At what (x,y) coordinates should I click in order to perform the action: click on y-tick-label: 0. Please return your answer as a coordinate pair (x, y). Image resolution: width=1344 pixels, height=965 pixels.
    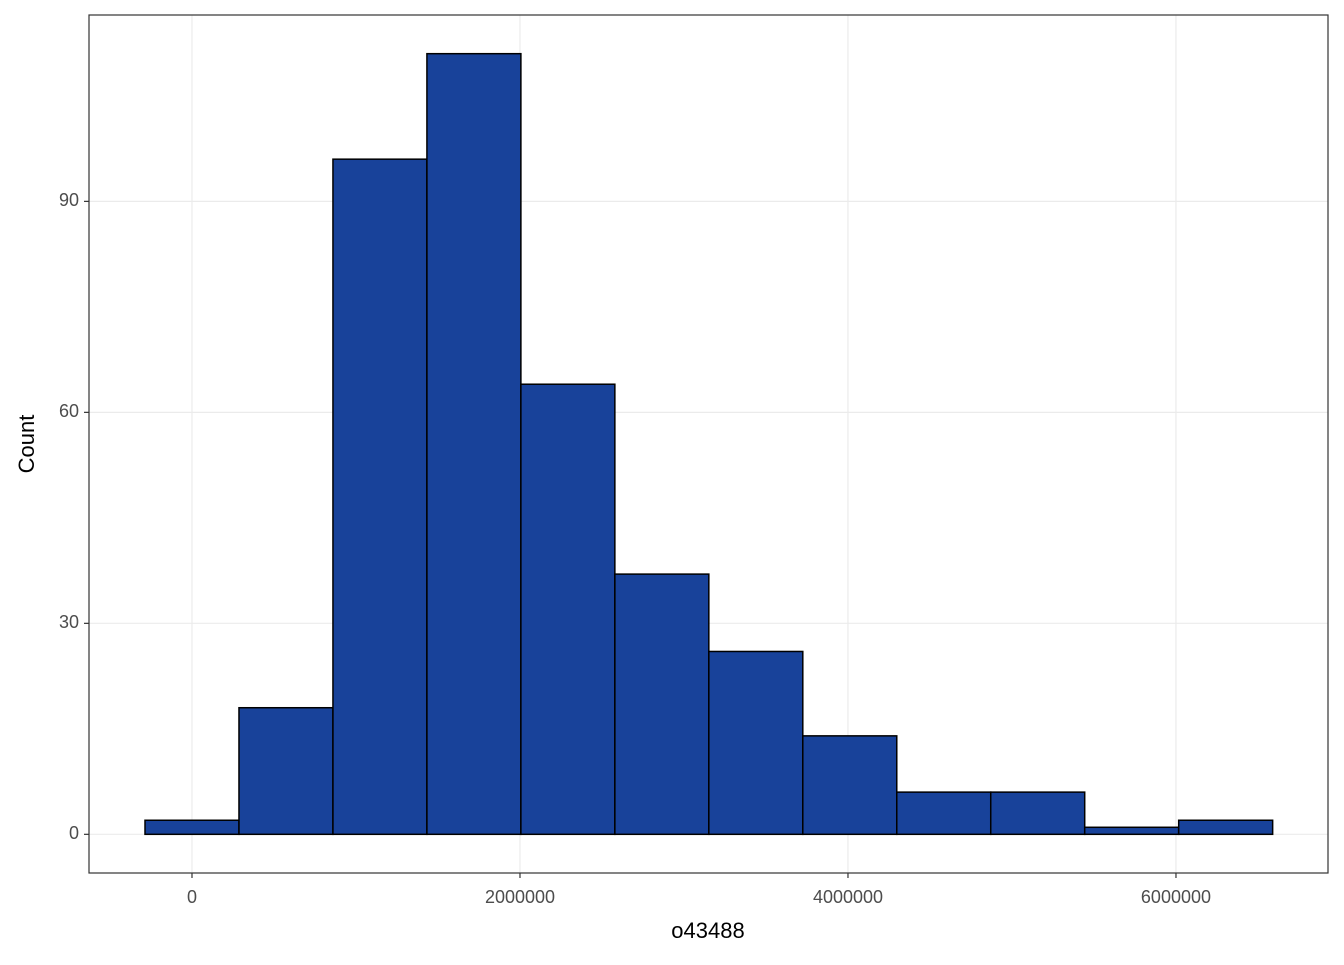
    Looking at the image, I should click on (74, 833).